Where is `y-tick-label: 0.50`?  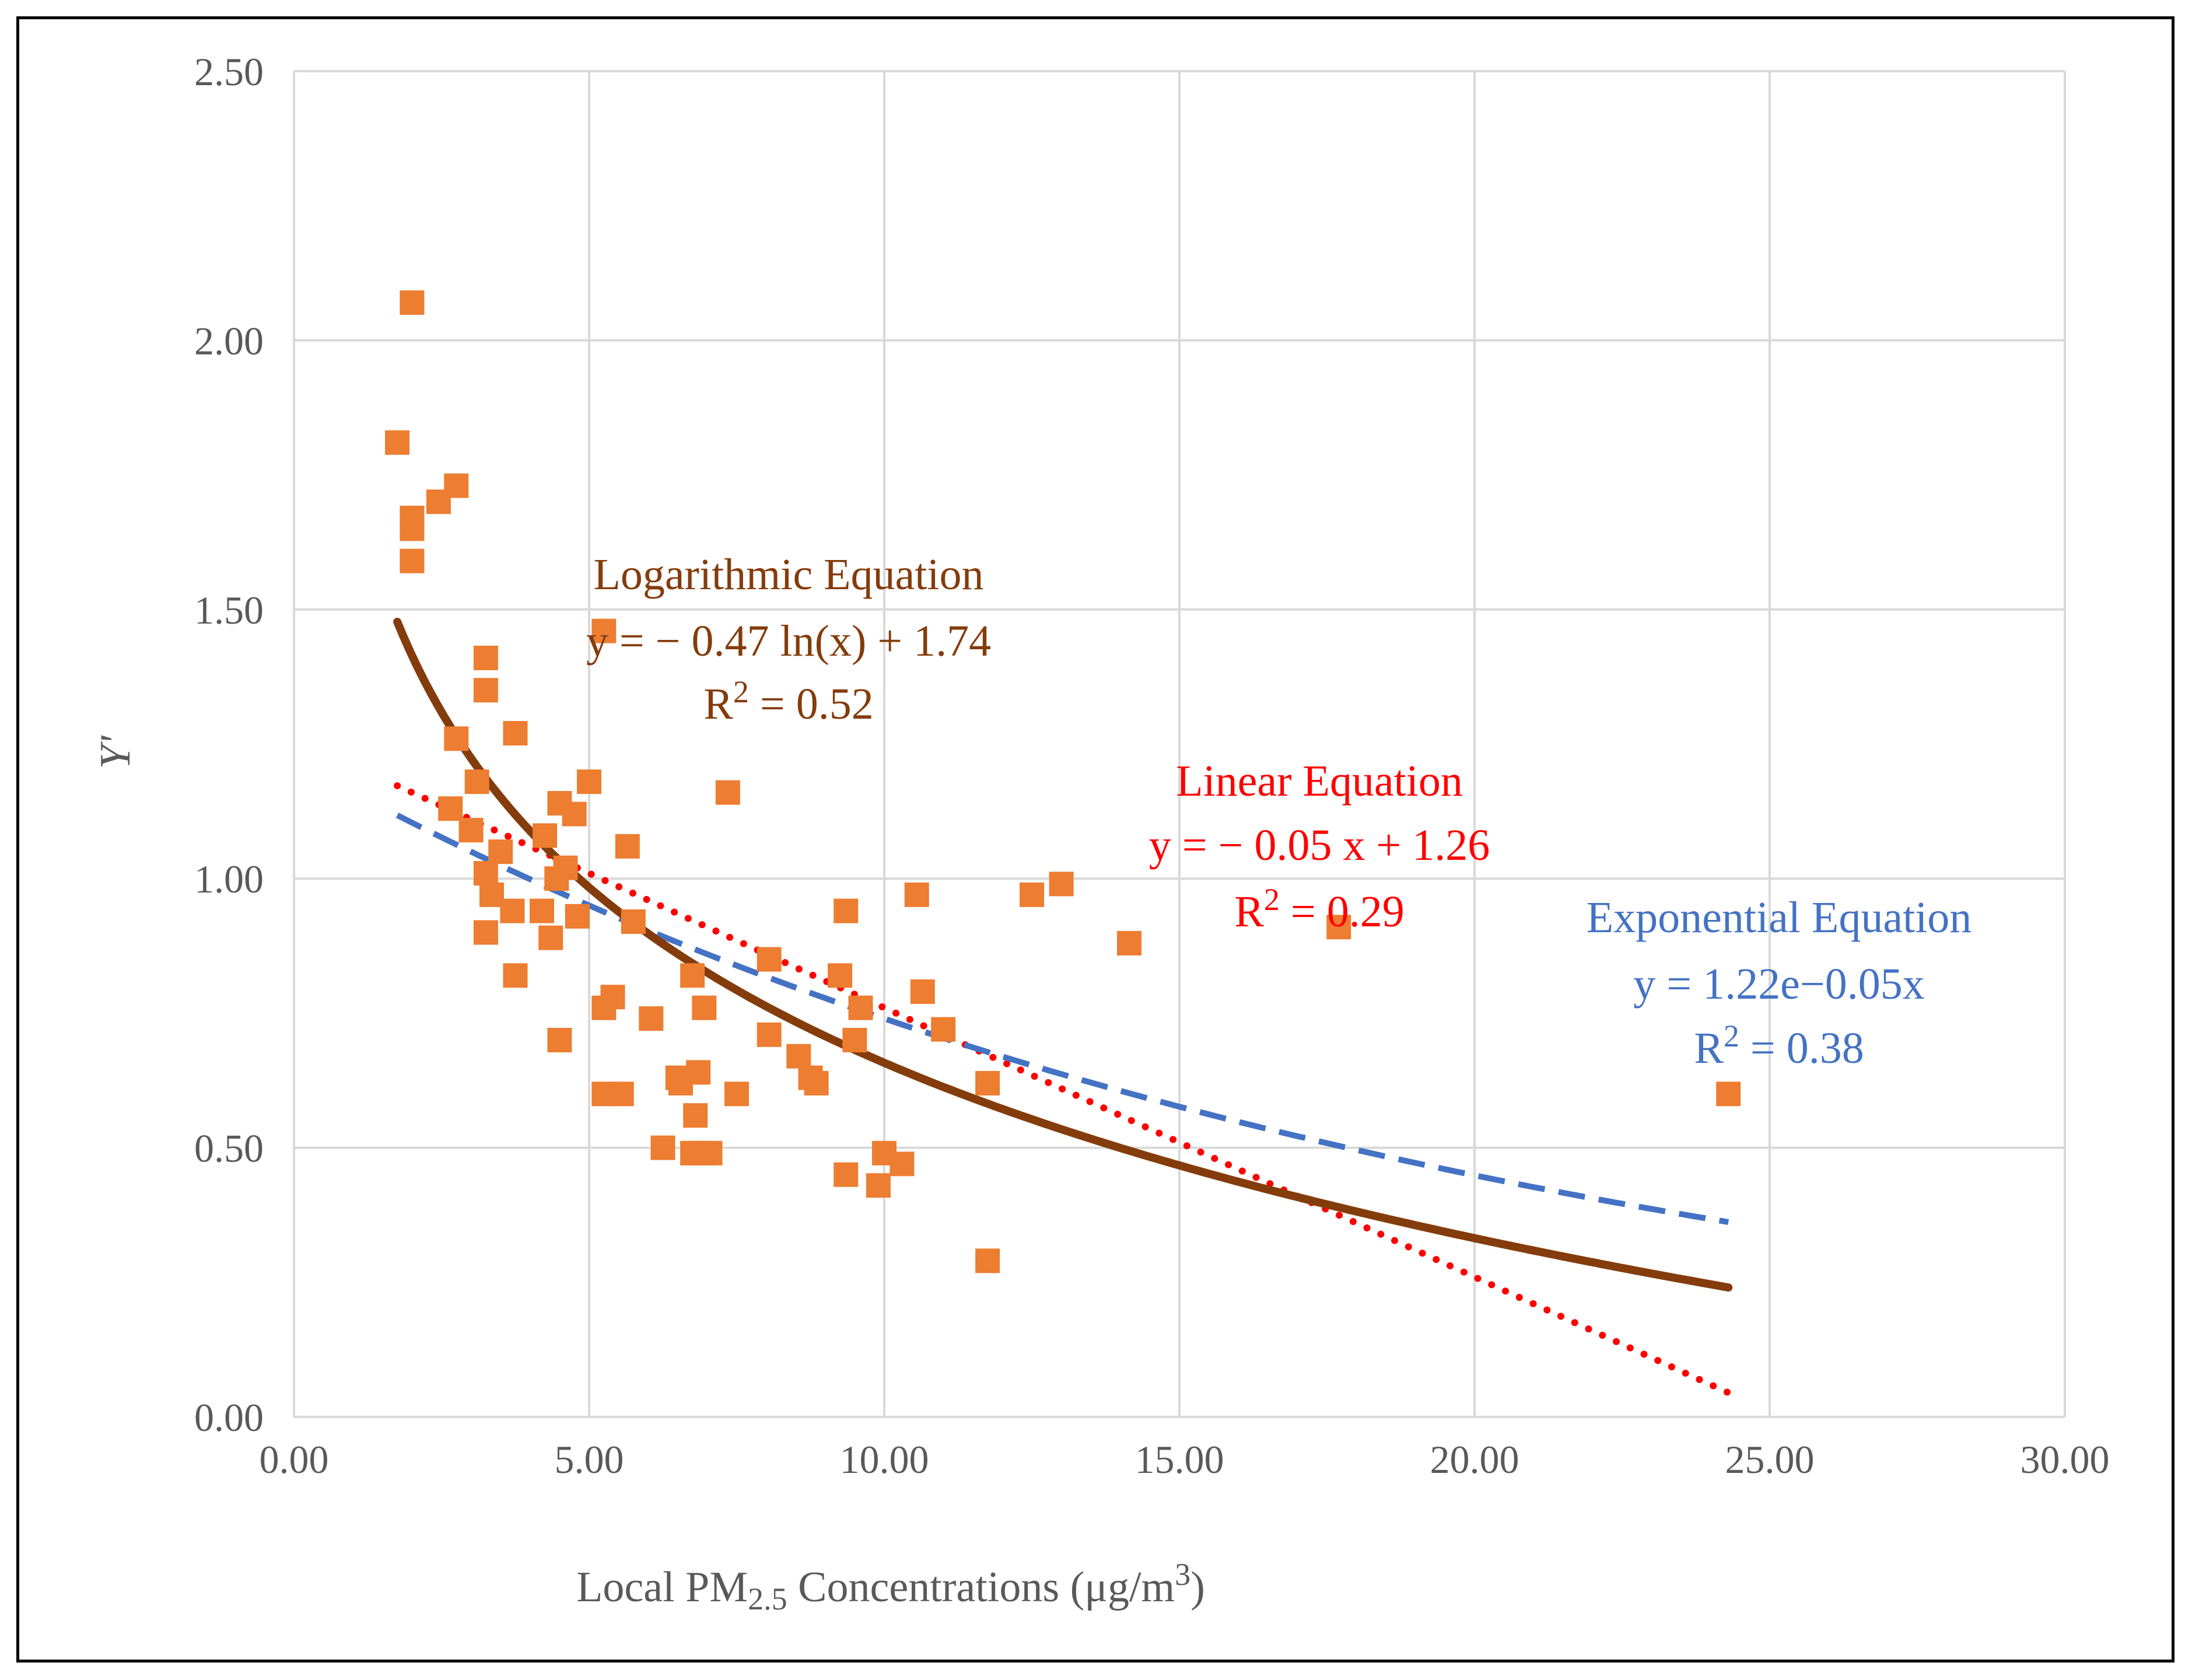 y-tick-label: 0.50 is located at coordinates (229, 1148).